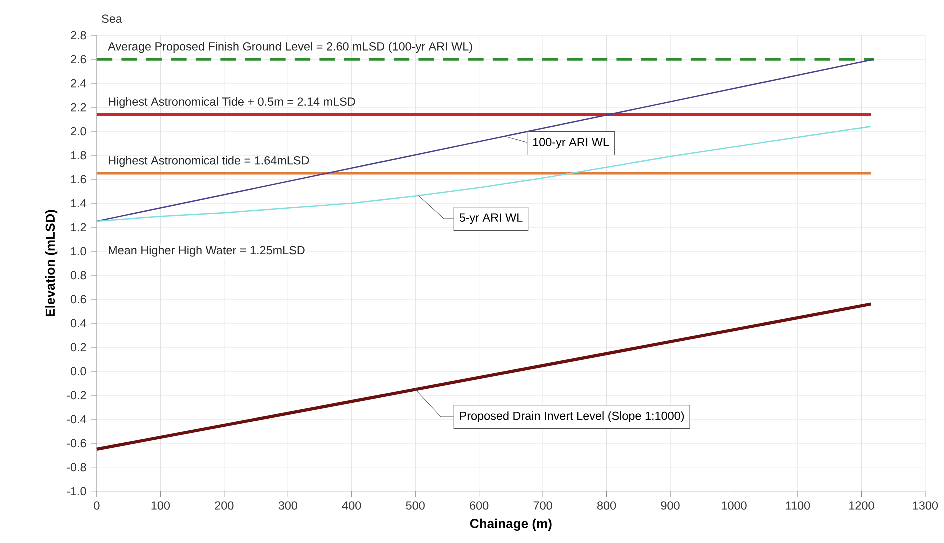  Describe the element at coordinates (76, 443) in the screenshot. I see `y-tick-label: -0.6` at that location.